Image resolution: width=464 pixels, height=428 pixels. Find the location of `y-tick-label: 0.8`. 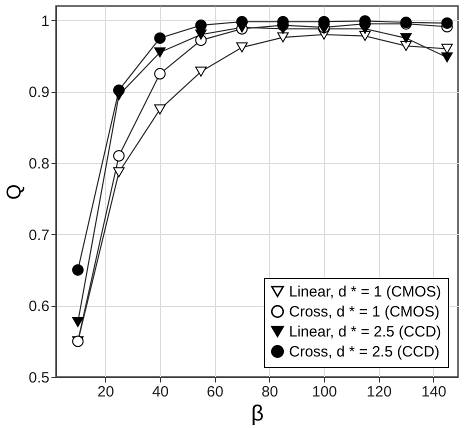

y-tick-label: 0.8 is located at coordinates (39, 163).